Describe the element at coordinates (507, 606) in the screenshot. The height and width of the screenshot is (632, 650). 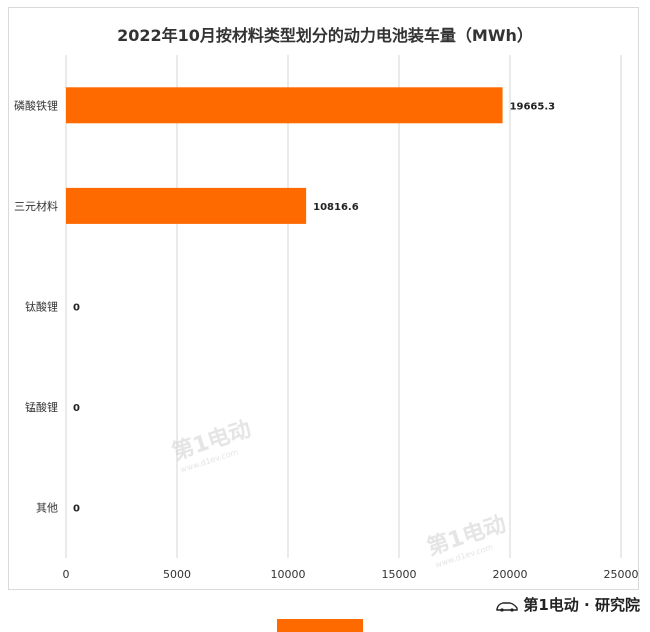
I see `car-icon` at that location.